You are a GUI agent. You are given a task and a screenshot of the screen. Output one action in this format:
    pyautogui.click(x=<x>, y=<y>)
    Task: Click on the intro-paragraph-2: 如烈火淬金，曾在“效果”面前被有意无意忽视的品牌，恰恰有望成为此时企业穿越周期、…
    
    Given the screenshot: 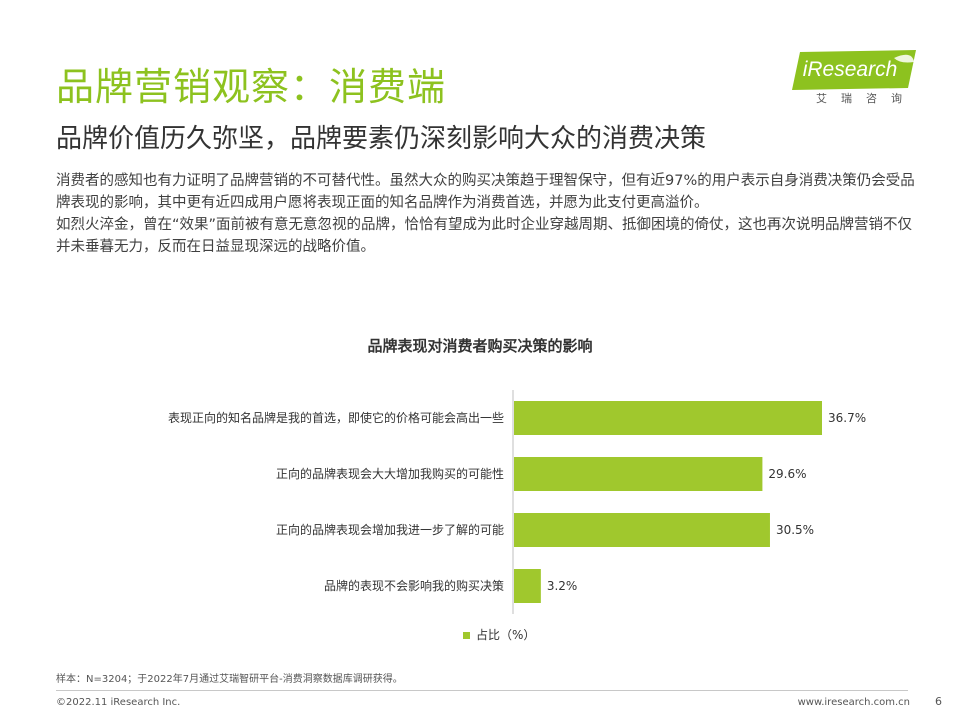 What is the action you would take?
    pyautogui.click(x=484, y=236)
    